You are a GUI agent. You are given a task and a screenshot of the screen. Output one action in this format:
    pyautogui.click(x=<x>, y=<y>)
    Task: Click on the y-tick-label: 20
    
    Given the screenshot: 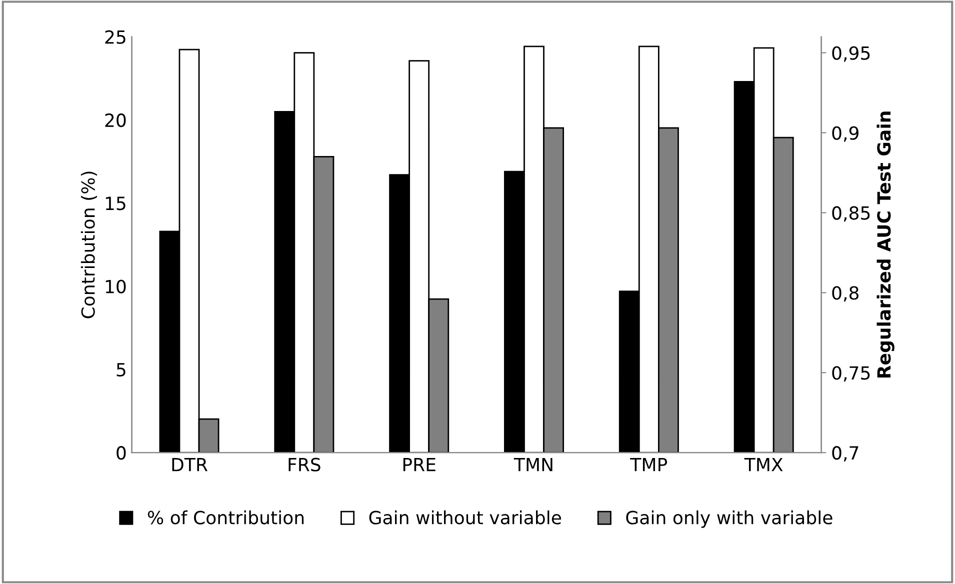 What is the action you would take?
    pyautogui.click(x=115, y=120)
    